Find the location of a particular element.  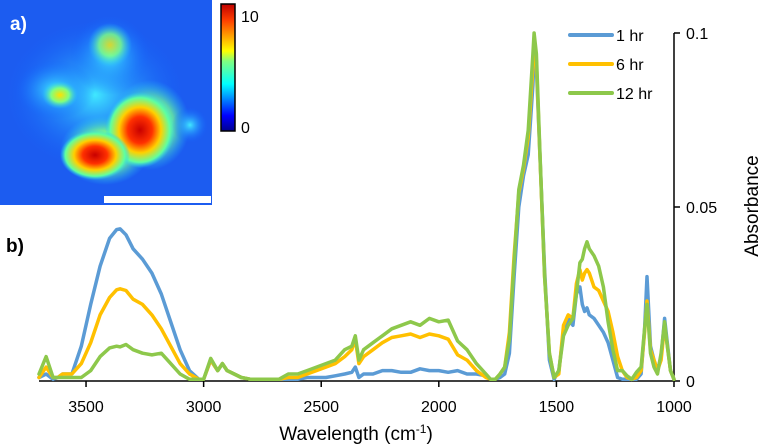

x-tick-label: 2500 is located at coordinates (321, 407).